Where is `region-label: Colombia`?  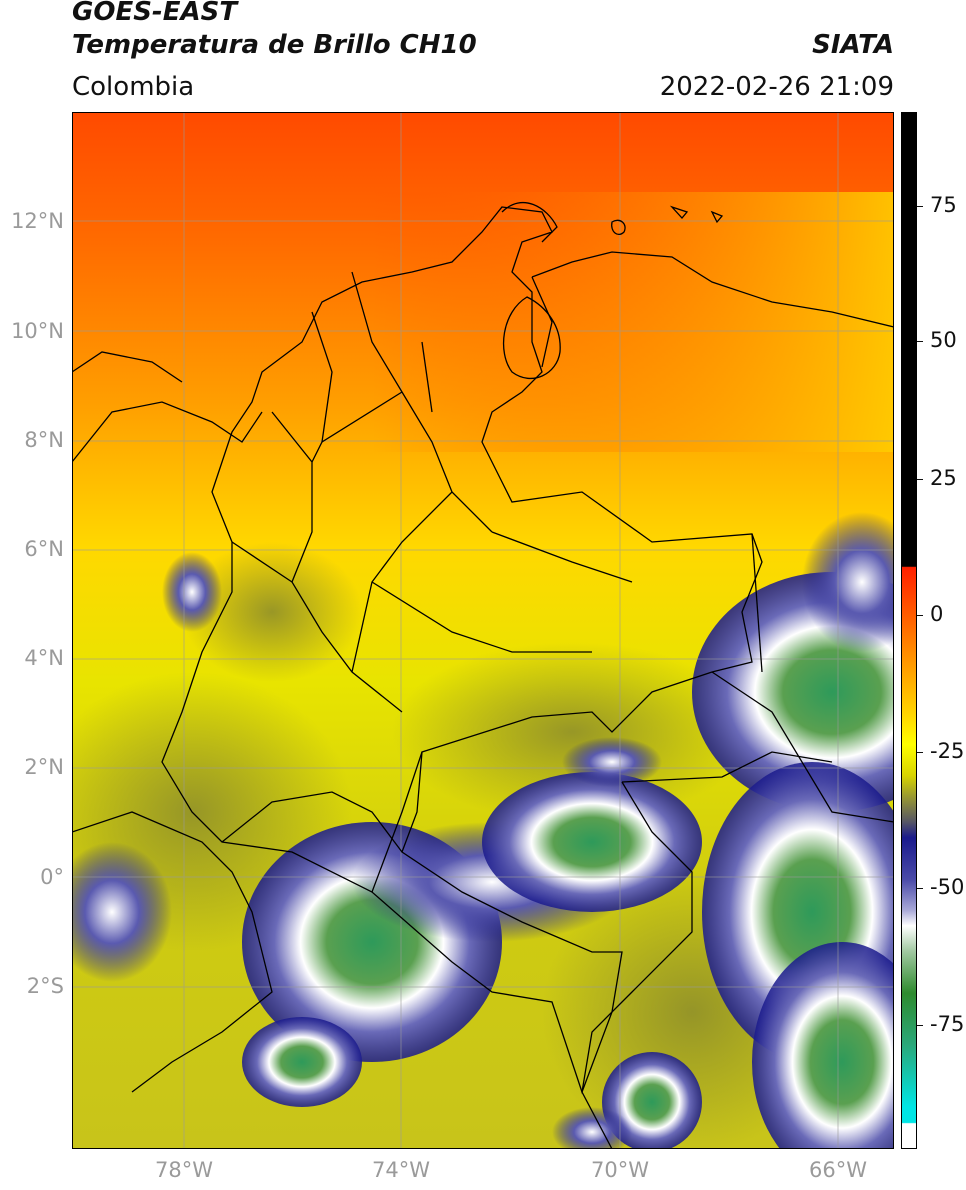 region-label: Colombia is located at coordinates (133, 87).